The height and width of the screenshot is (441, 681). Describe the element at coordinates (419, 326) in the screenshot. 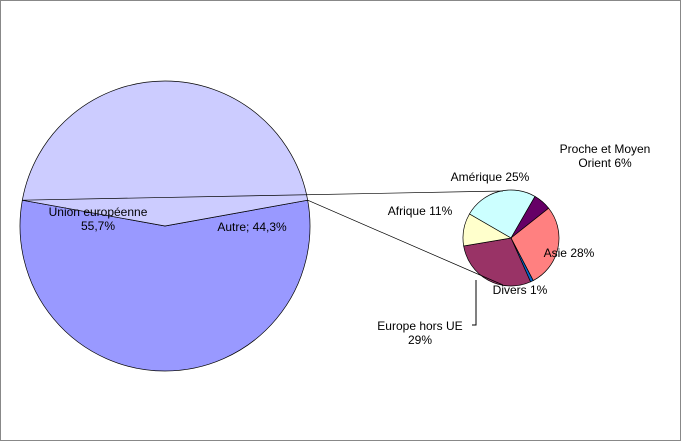

I see `data-label: Europe hors UE` at that location.